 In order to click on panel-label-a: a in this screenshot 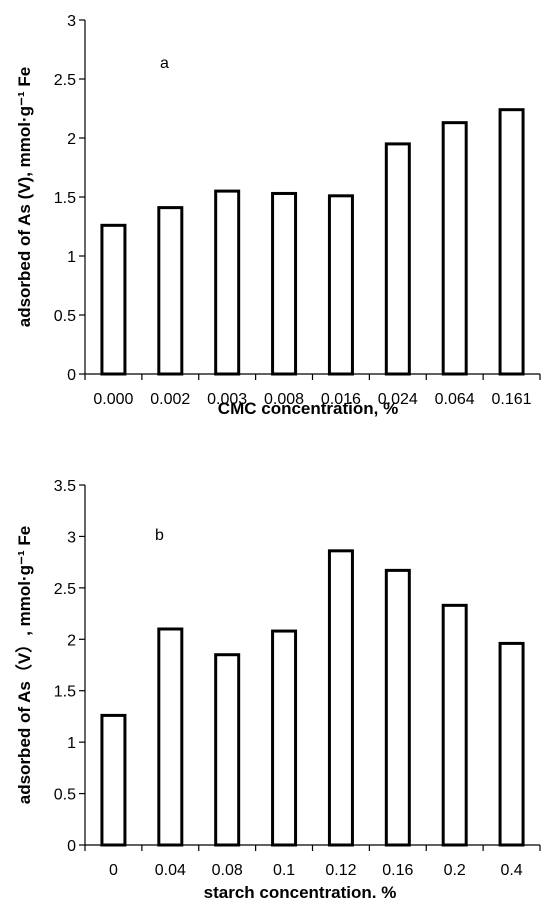, I will do `click(164, 63)`.